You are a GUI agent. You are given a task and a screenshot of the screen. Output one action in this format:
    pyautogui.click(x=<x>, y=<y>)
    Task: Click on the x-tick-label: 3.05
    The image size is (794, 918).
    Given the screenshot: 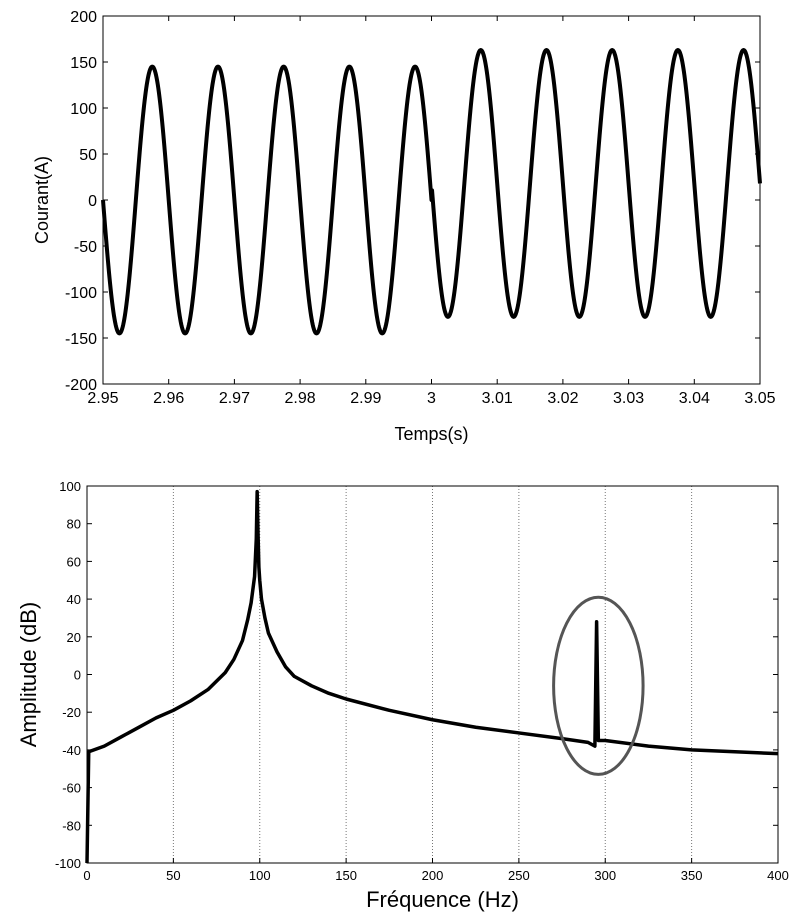 What is the action you would take?
    pyautogui.click(x=759, y=398)
    